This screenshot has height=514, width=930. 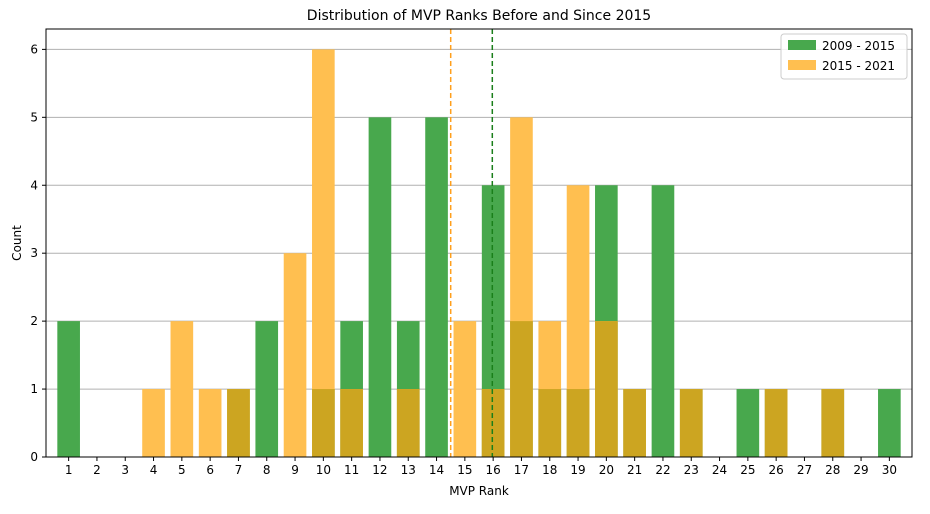 I want to click on x-tick-label-7: 7, so click(x=239, y=470).